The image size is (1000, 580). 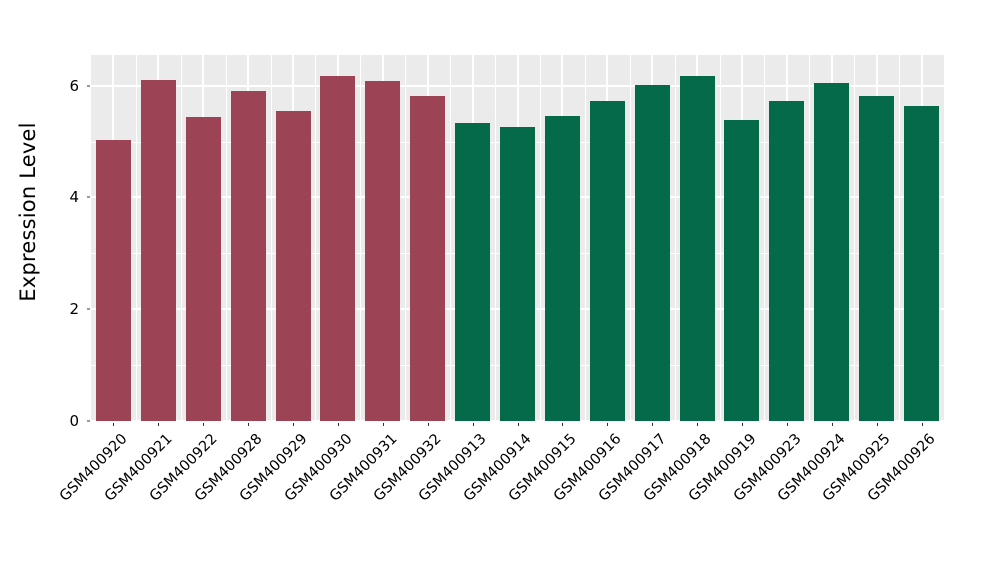 What do you see at coordinates (74, 309) in the screenshot?
I see `y-axis-tick-label: 2` at bounding box center [74, 309].